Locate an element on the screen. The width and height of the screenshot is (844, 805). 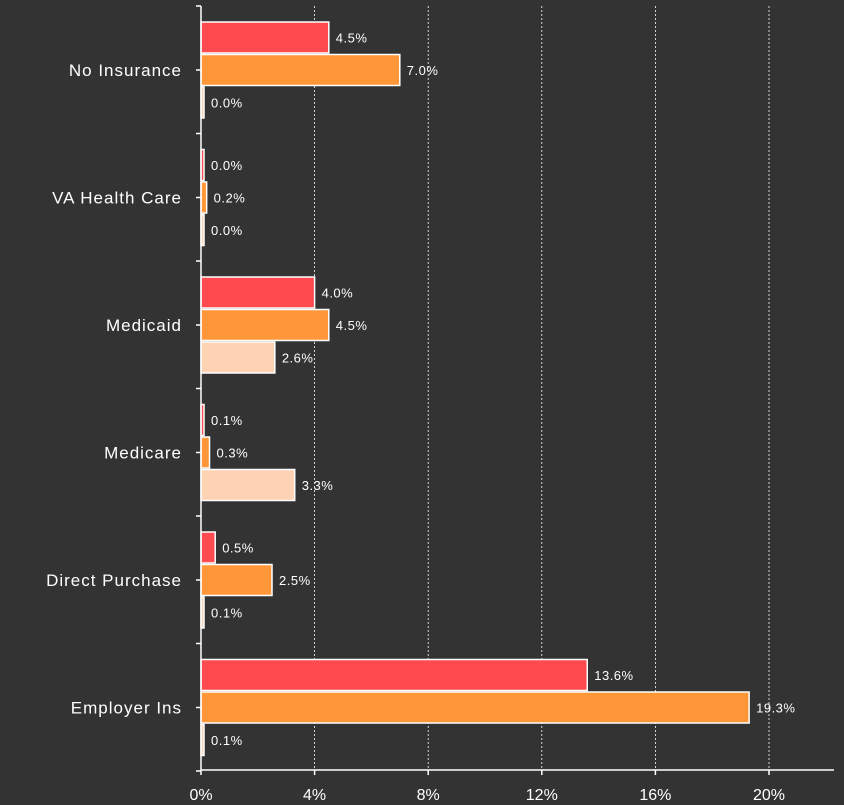
x-tick-label: 8% is located at coordinates (428, 795).